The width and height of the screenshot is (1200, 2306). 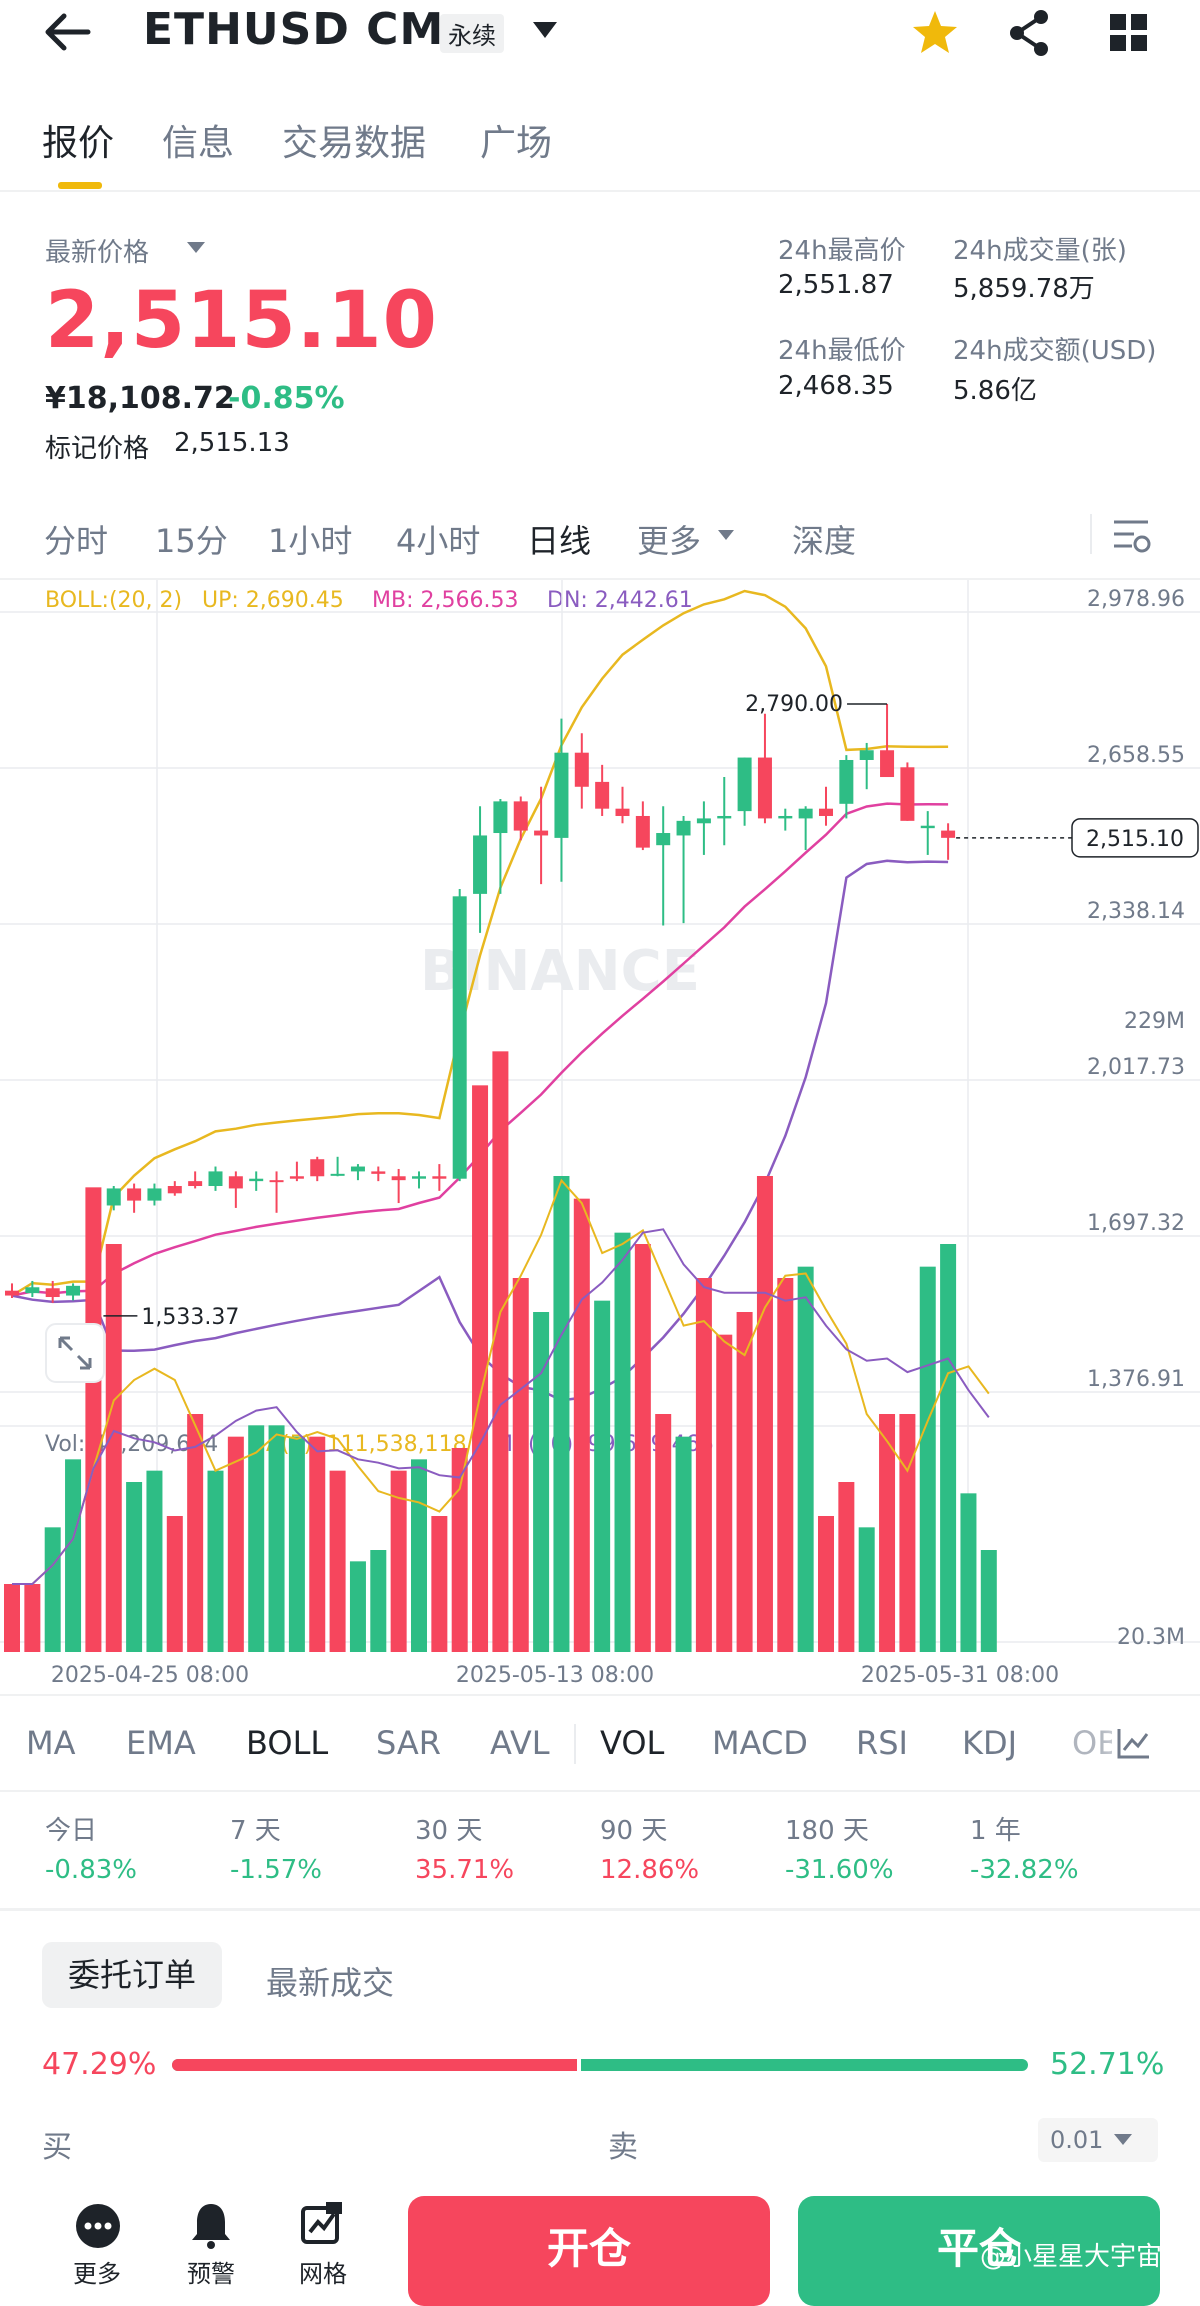 I want to click on share-icon, so click(x=1030, y=33).